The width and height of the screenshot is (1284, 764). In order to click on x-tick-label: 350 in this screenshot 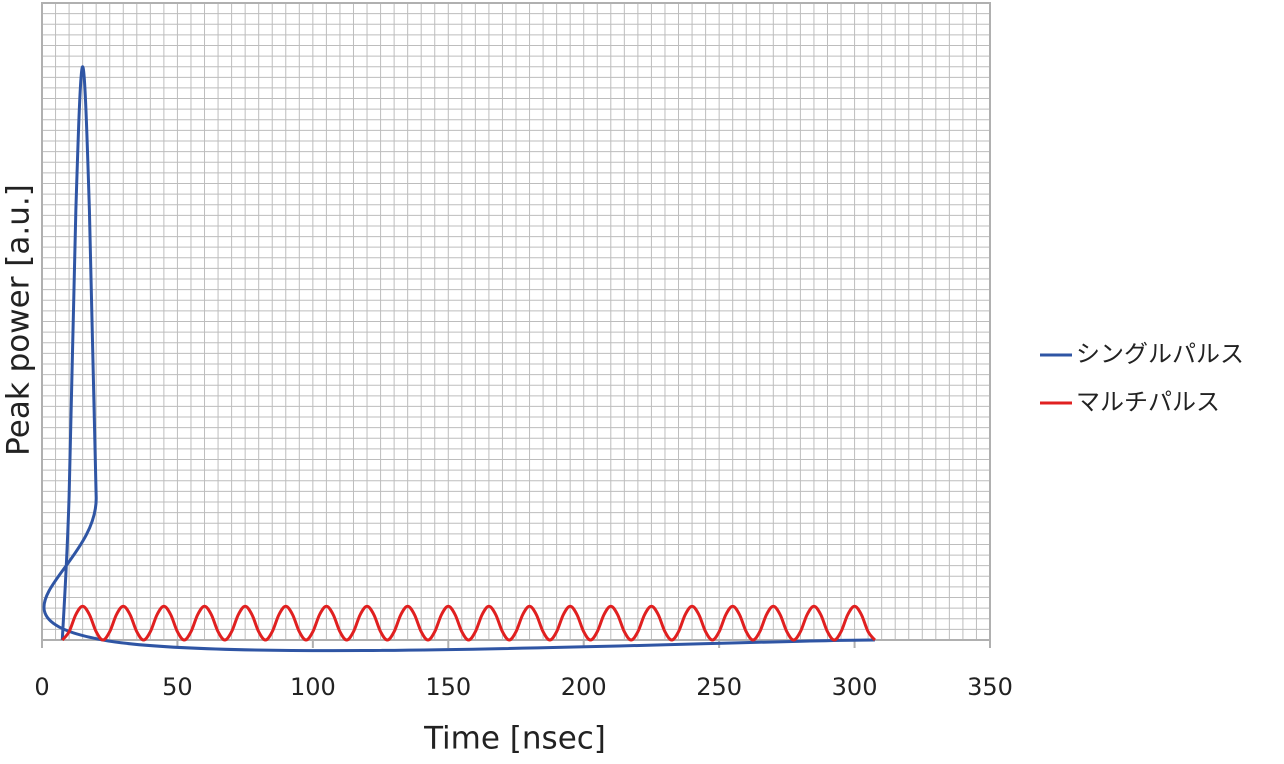, I will do `click(990, 687)`.